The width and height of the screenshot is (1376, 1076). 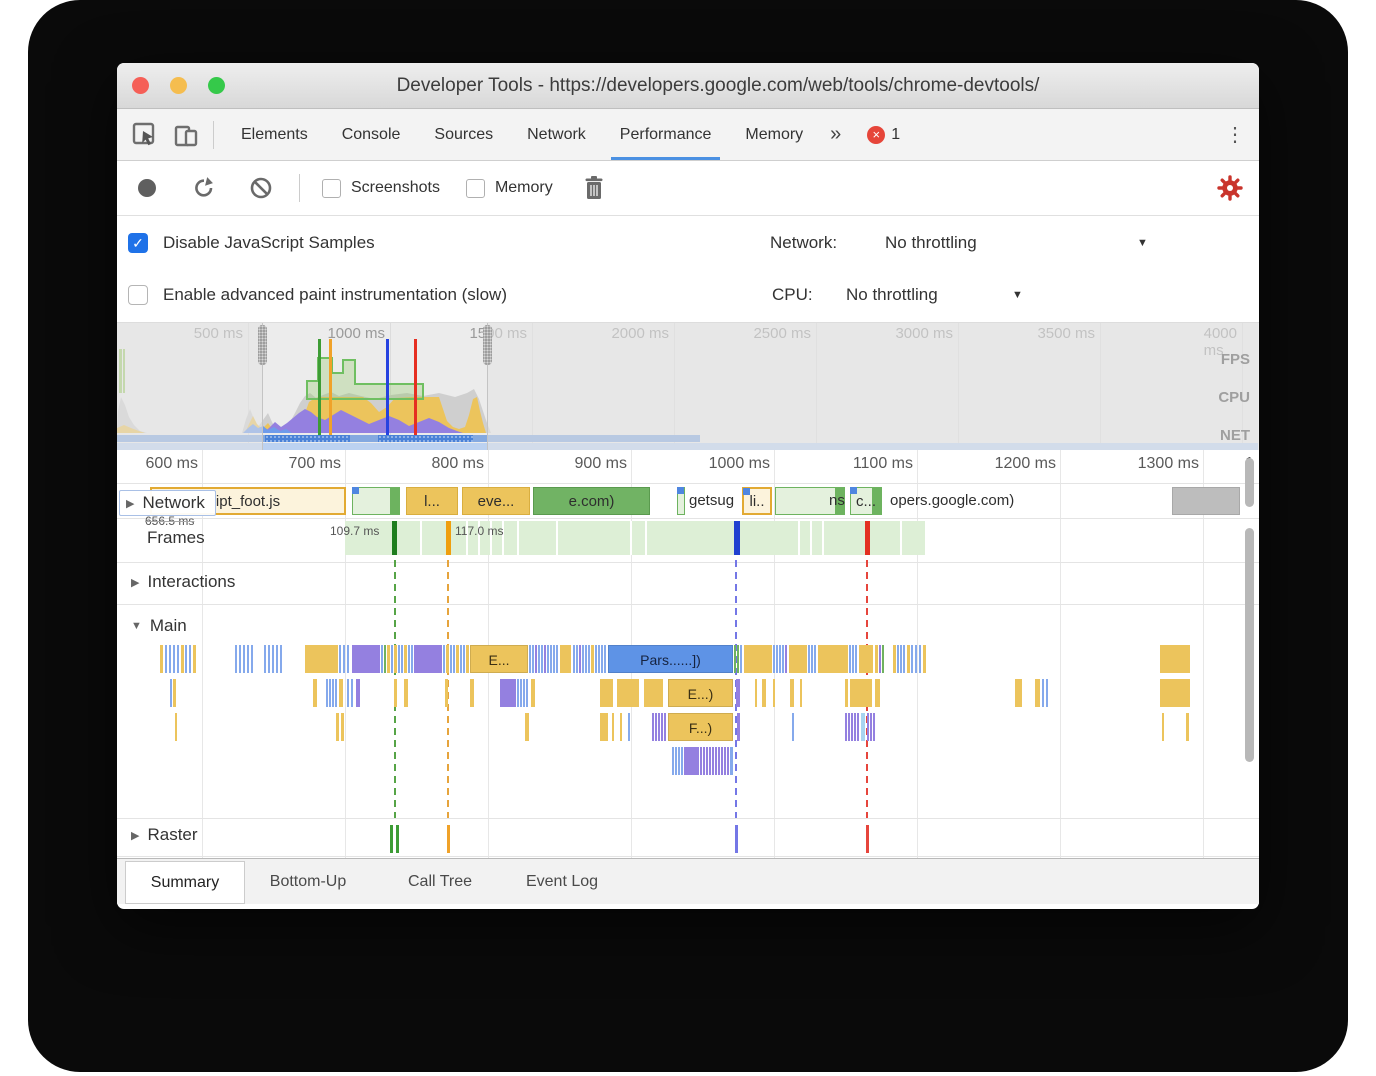 I want to click on capture-settings-gear-icon, so click(x=1230, y=188).